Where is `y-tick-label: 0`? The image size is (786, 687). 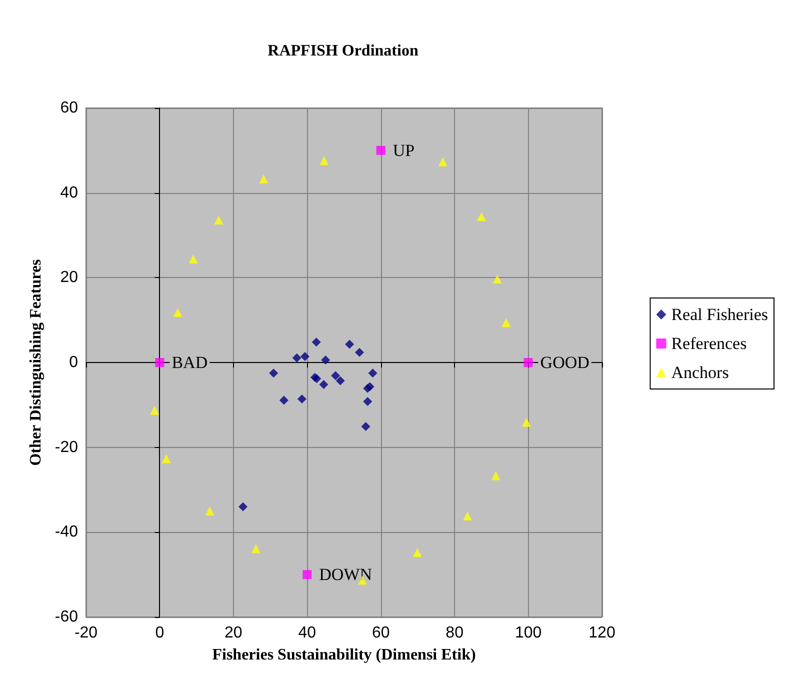
y-tick-label: 0 is located at coordinates (73, 362).